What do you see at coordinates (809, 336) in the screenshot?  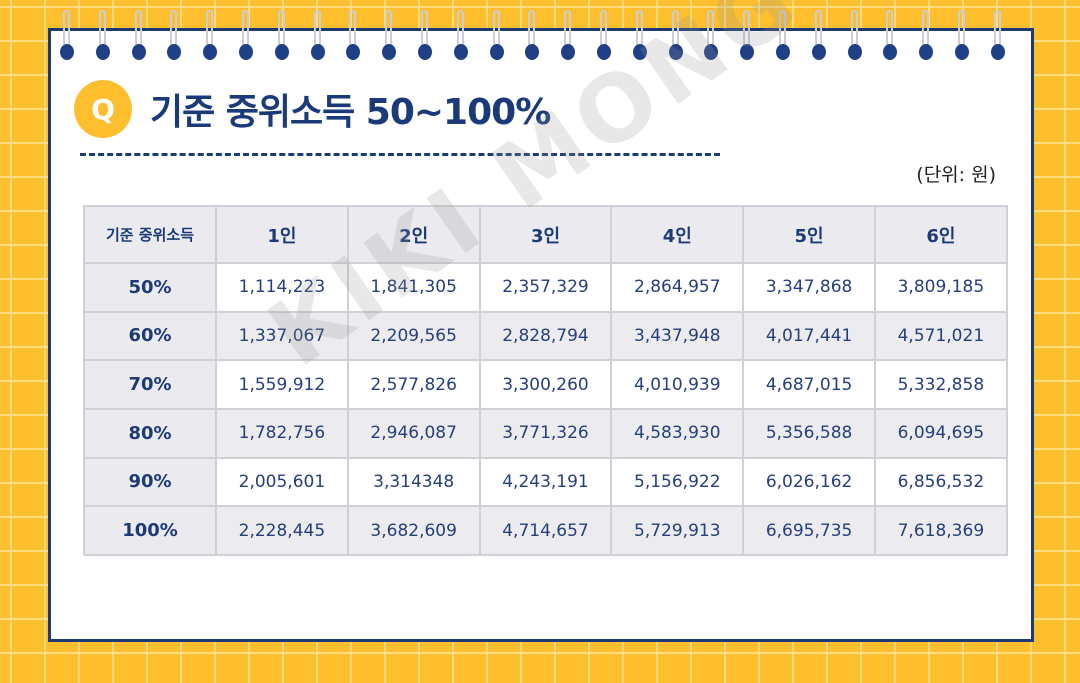 I see `table-cell: 4,017,441` at bounding box center [809, 336].